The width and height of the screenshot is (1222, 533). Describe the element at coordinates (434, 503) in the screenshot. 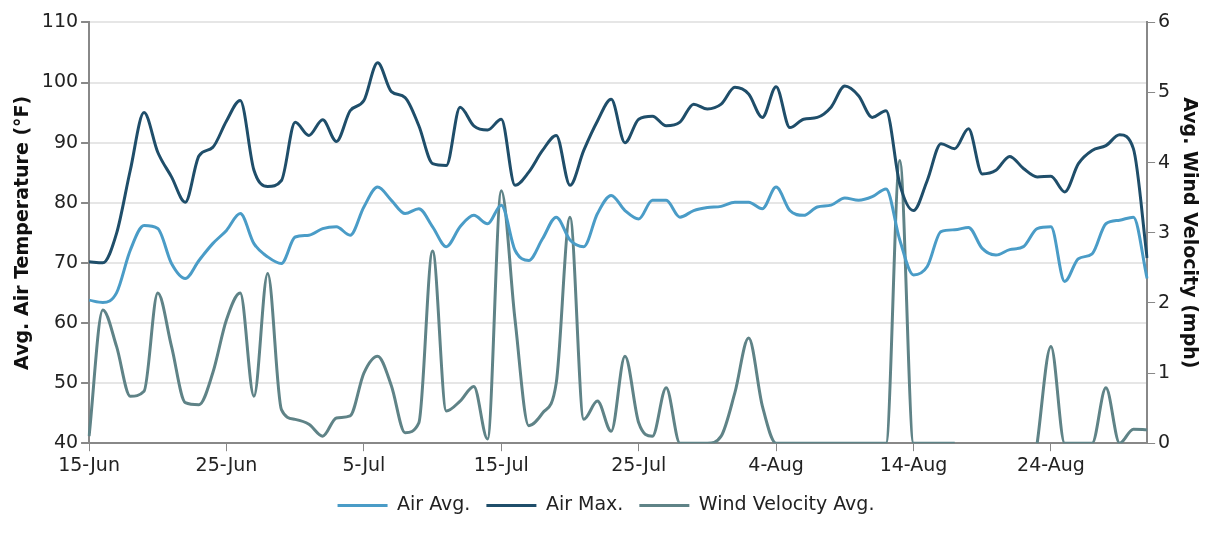

I see `legend-label: Air Avg.` at that location.